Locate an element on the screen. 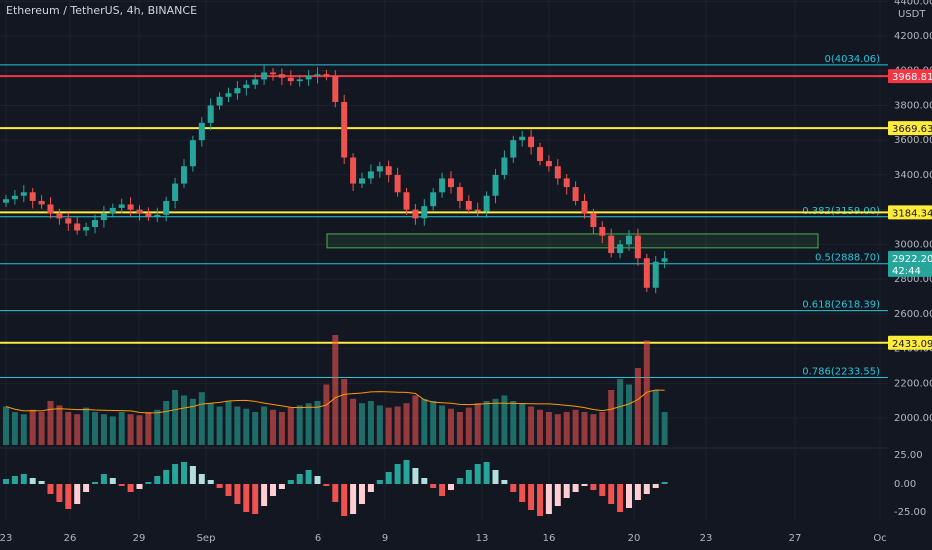  oscillator-tick-label: 25.00 is located at coordinates (908, 455).